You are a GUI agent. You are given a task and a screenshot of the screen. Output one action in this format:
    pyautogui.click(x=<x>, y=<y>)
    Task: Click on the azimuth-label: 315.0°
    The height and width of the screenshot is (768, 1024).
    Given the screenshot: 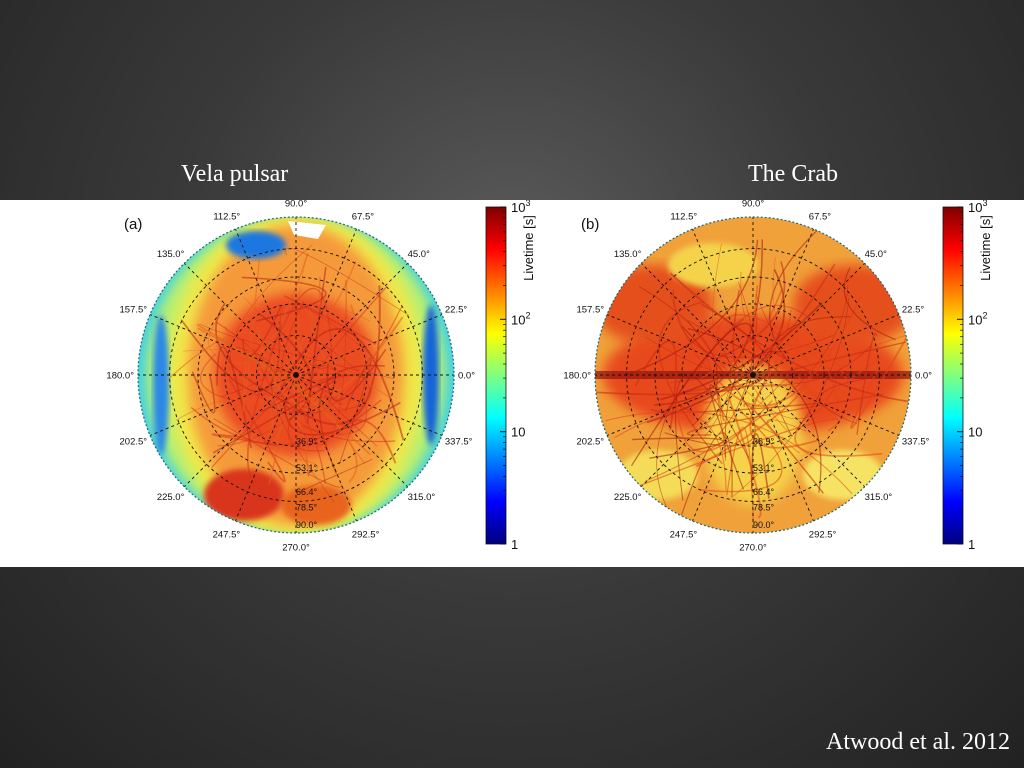 What is the action you would take?
    pyautogui.click(x=879, y=497)
    